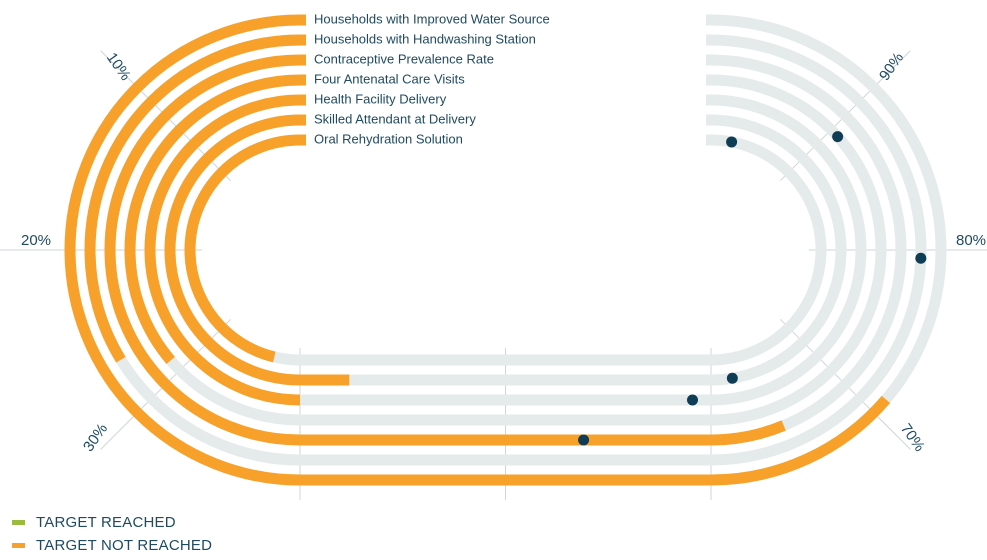 Image resolution: width=987 pixels, height=560 pixels. I want to click on tick-label: 80%, so click(971, 240).